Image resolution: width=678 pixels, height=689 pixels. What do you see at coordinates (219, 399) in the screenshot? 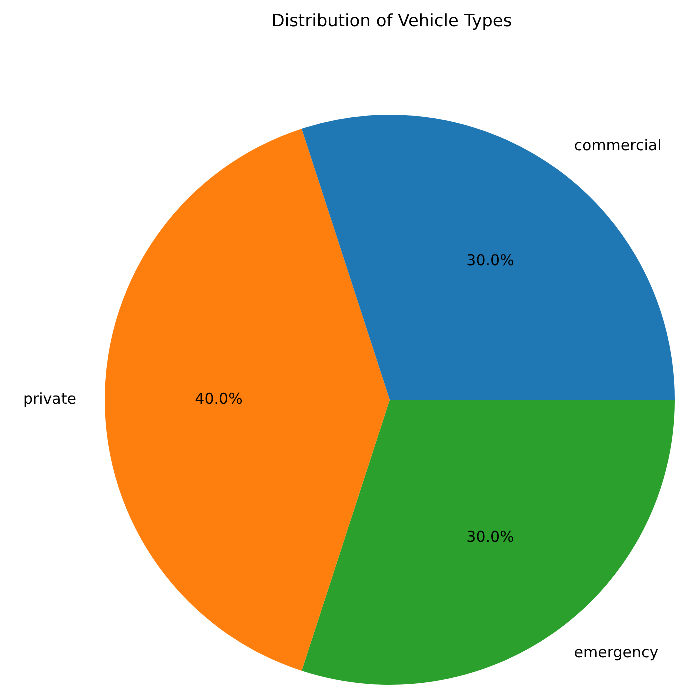
I see `data-label: 40.0%` at bounding box center [219, 399].